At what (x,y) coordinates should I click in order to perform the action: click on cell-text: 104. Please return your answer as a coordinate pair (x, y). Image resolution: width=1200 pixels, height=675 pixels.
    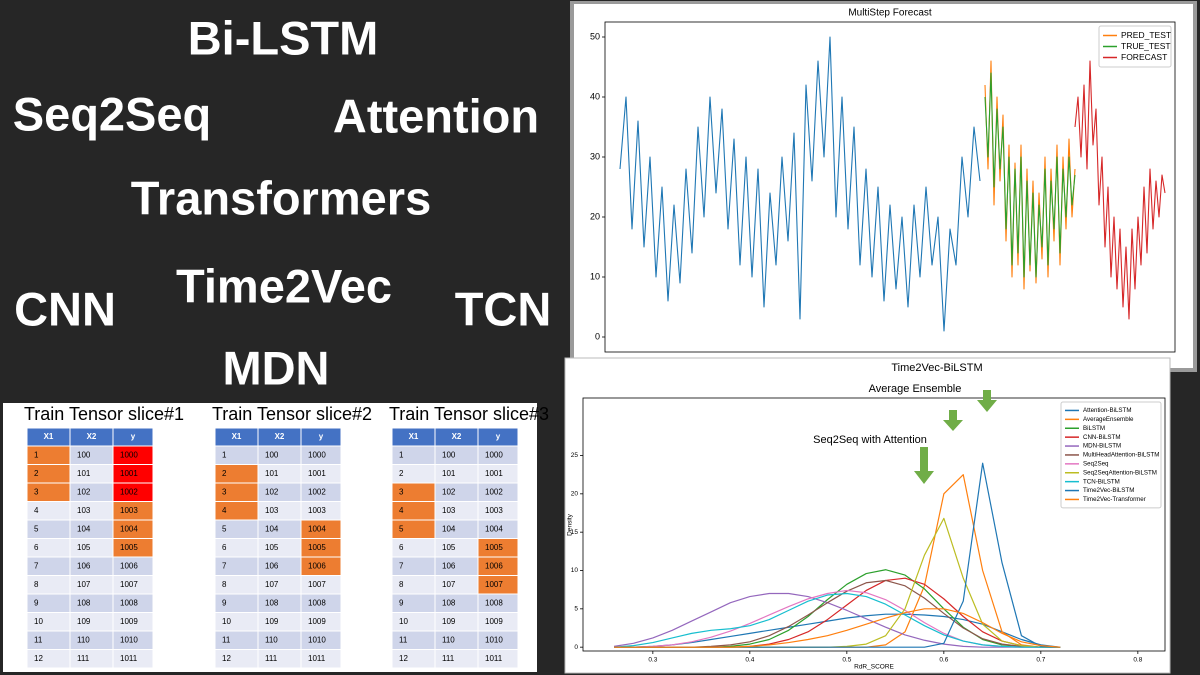
    Looking at the image, I should click on (84, 528).